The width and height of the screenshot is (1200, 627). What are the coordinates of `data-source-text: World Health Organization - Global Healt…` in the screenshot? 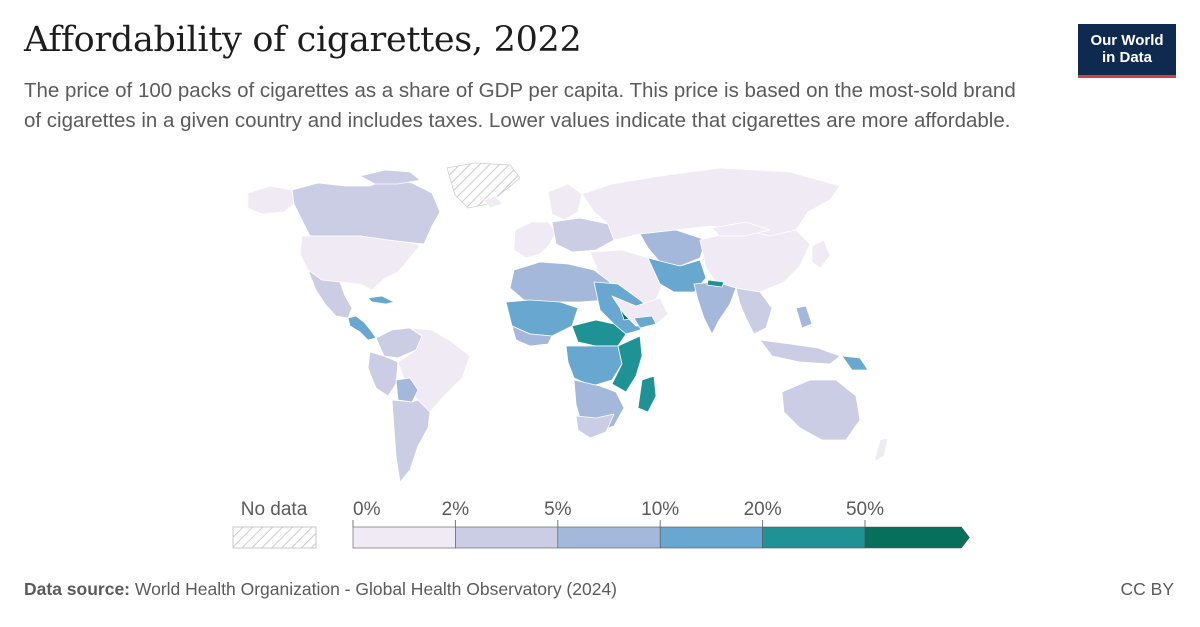 It's located at (376, 589).